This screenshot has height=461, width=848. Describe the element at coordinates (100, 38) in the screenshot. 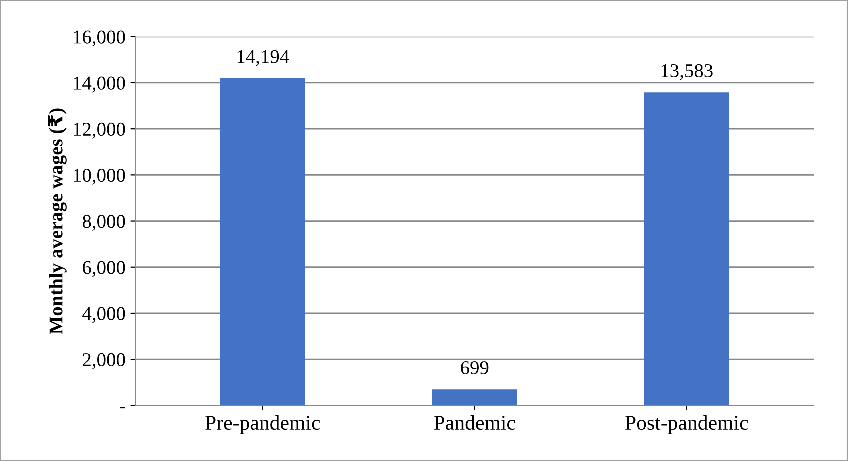

I see `y-tick-label: 16,000` at that location.